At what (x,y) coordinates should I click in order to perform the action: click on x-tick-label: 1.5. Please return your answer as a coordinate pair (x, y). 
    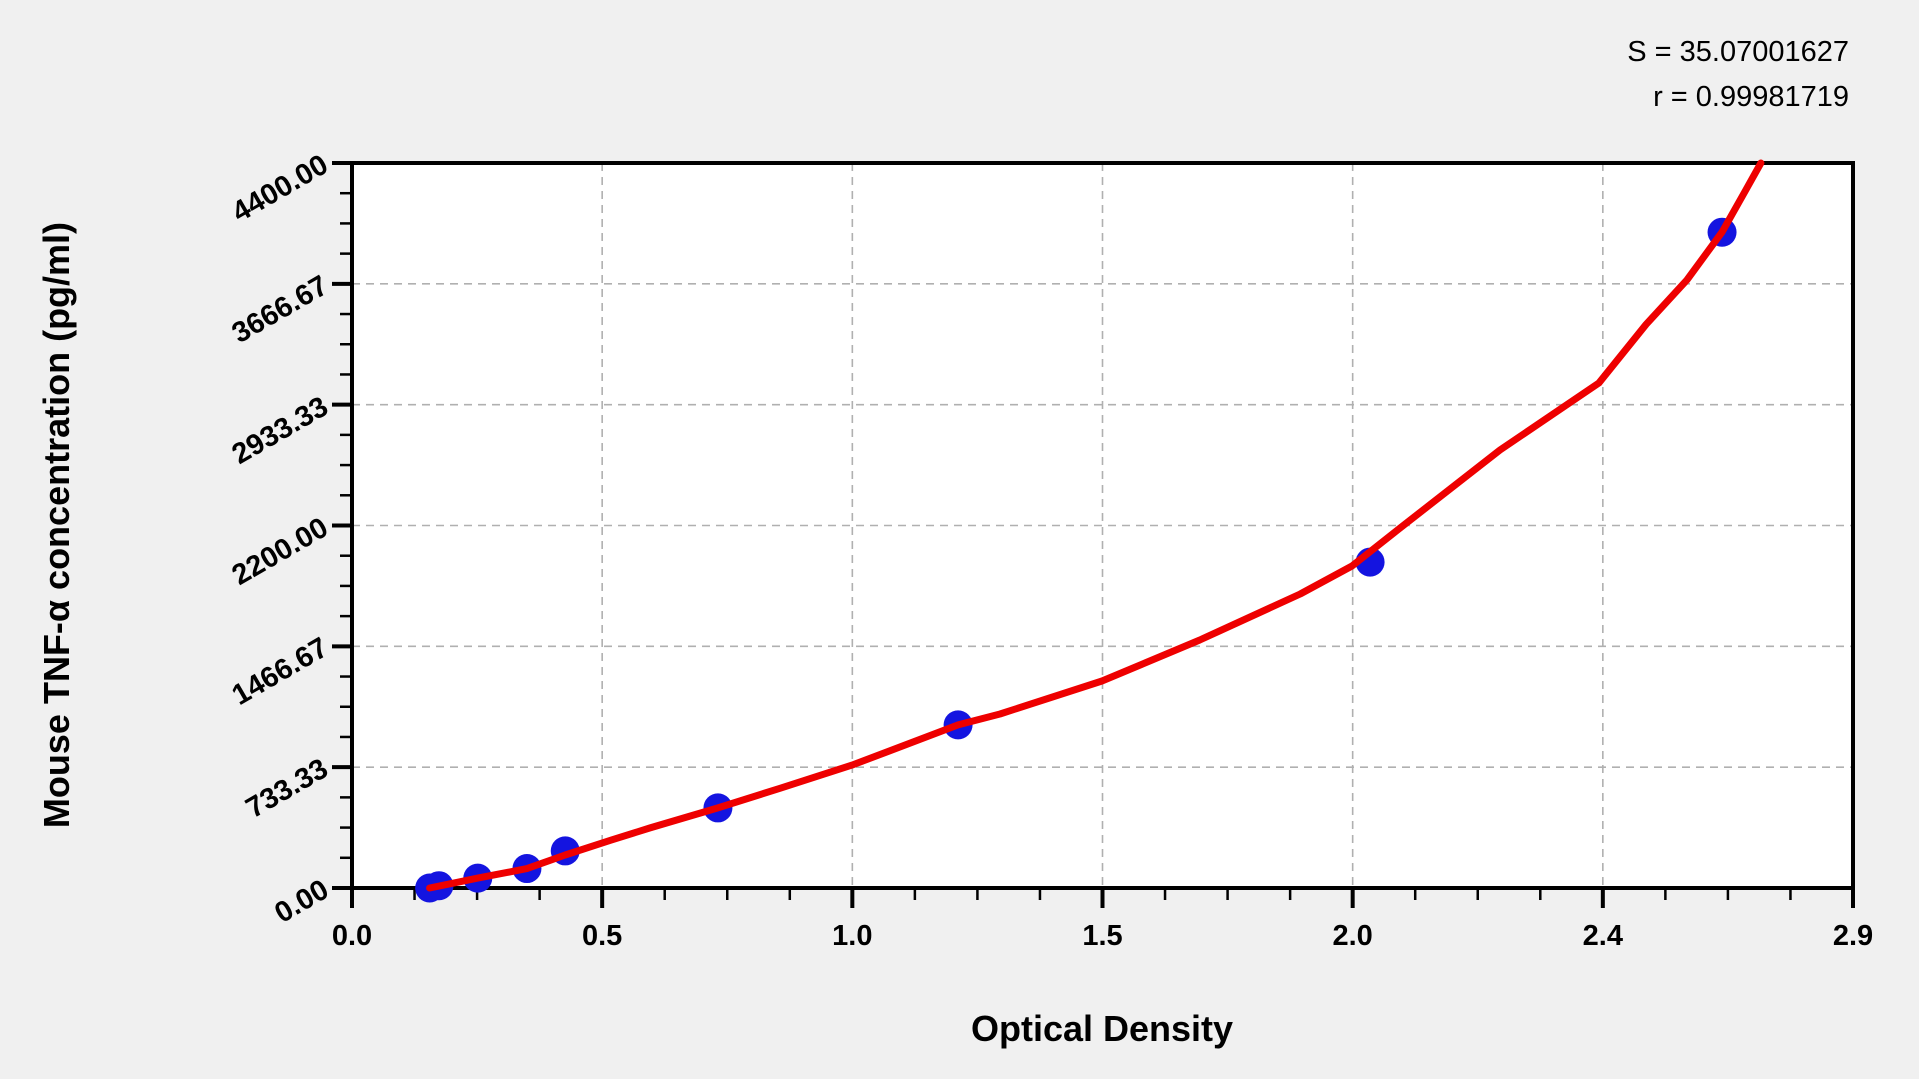
    Looking at the image, I should click on (1102, 936).